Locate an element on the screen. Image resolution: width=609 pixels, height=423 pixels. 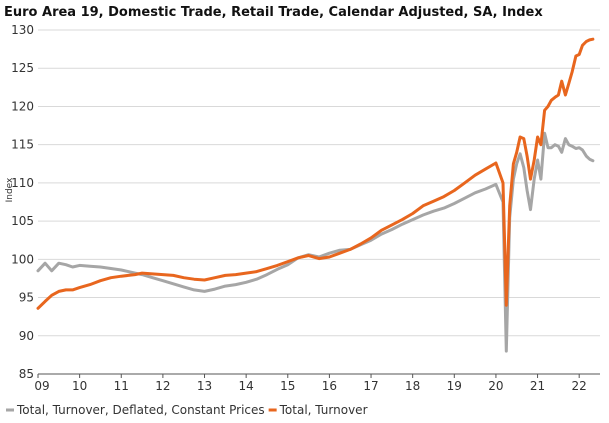
x-tick-label: 11 is located at coordinates (121, 386).